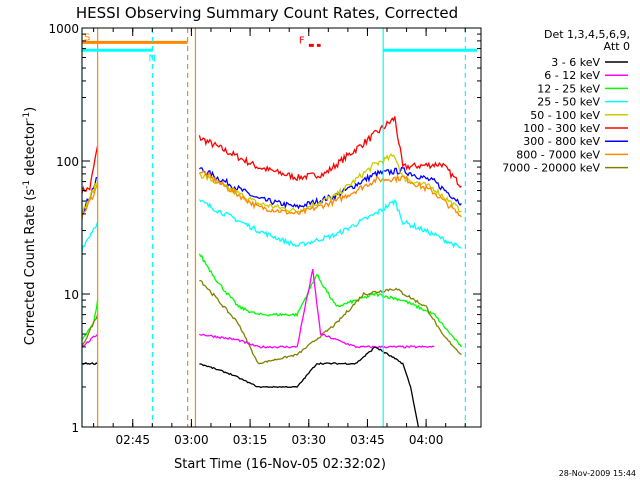 This screenshot has height=484, width=640. Describe the element at coordinates (30, 150) in the screenshot. I see `y-axis-label-mid: detector` at that location.